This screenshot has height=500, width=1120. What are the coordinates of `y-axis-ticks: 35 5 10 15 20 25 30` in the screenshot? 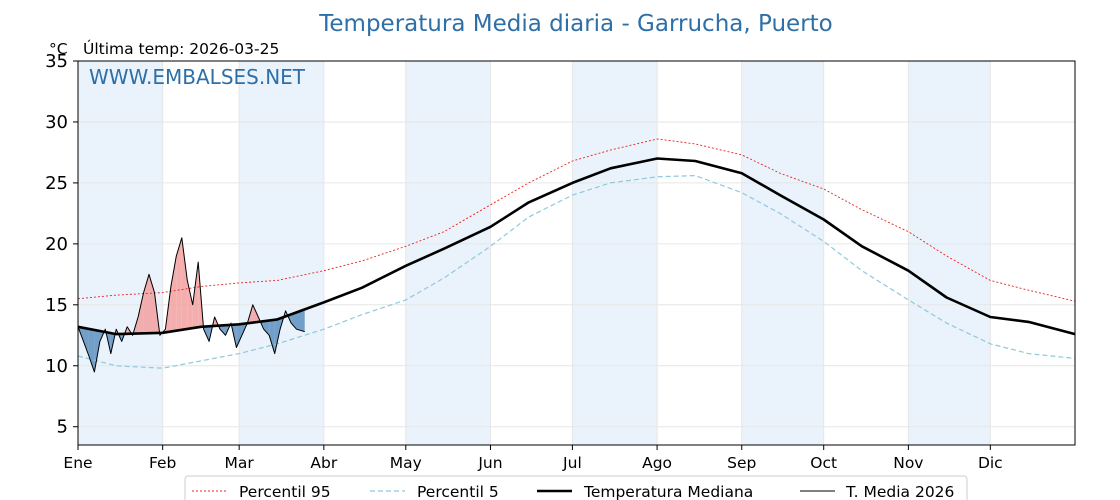 It's located at (61, 244).